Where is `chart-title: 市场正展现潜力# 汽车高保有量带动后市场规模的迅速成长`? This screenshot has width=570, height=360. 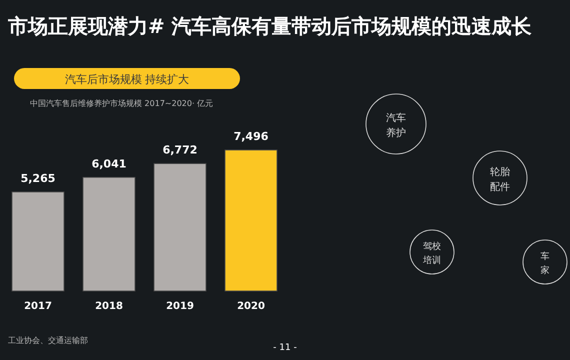
chart-title: 市场正展现潜力# 汽车高保有量带动后市场规模的迅速成长 is located at coordinates (270, 26).